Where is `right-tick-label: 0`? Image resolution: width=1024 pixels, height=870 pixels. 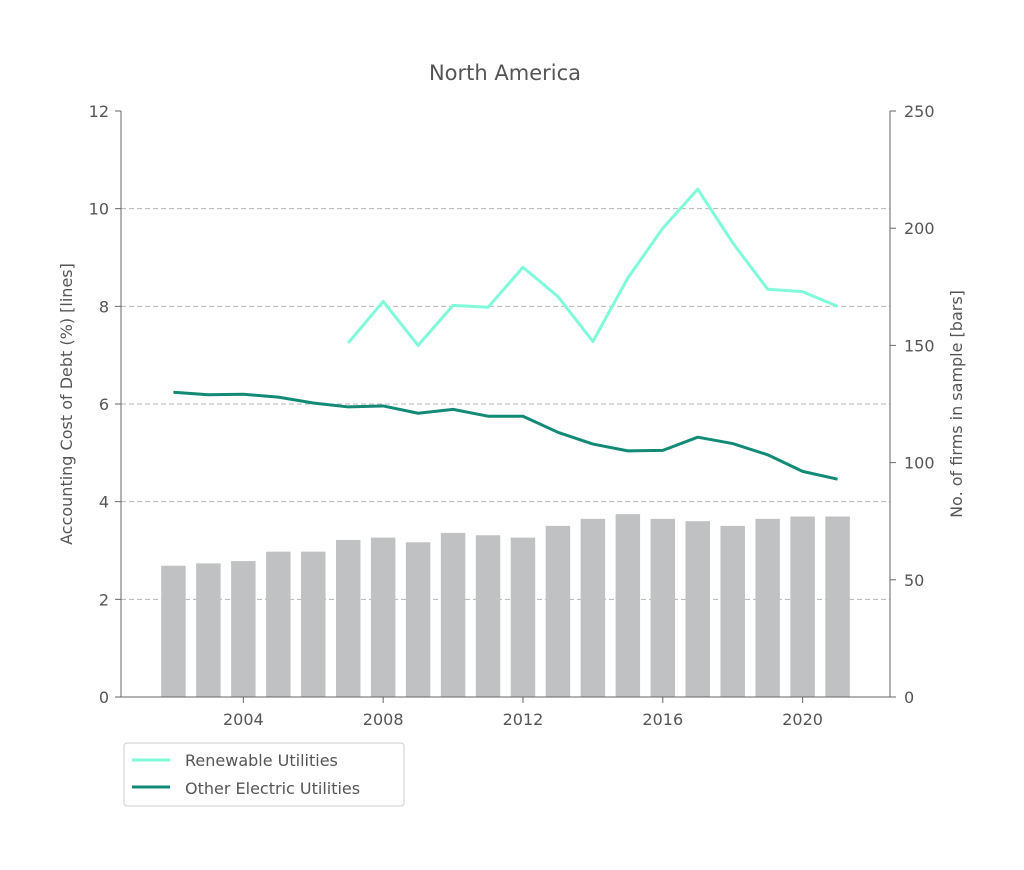
right-tick-label: 0 is located at coordinates (909, 697).